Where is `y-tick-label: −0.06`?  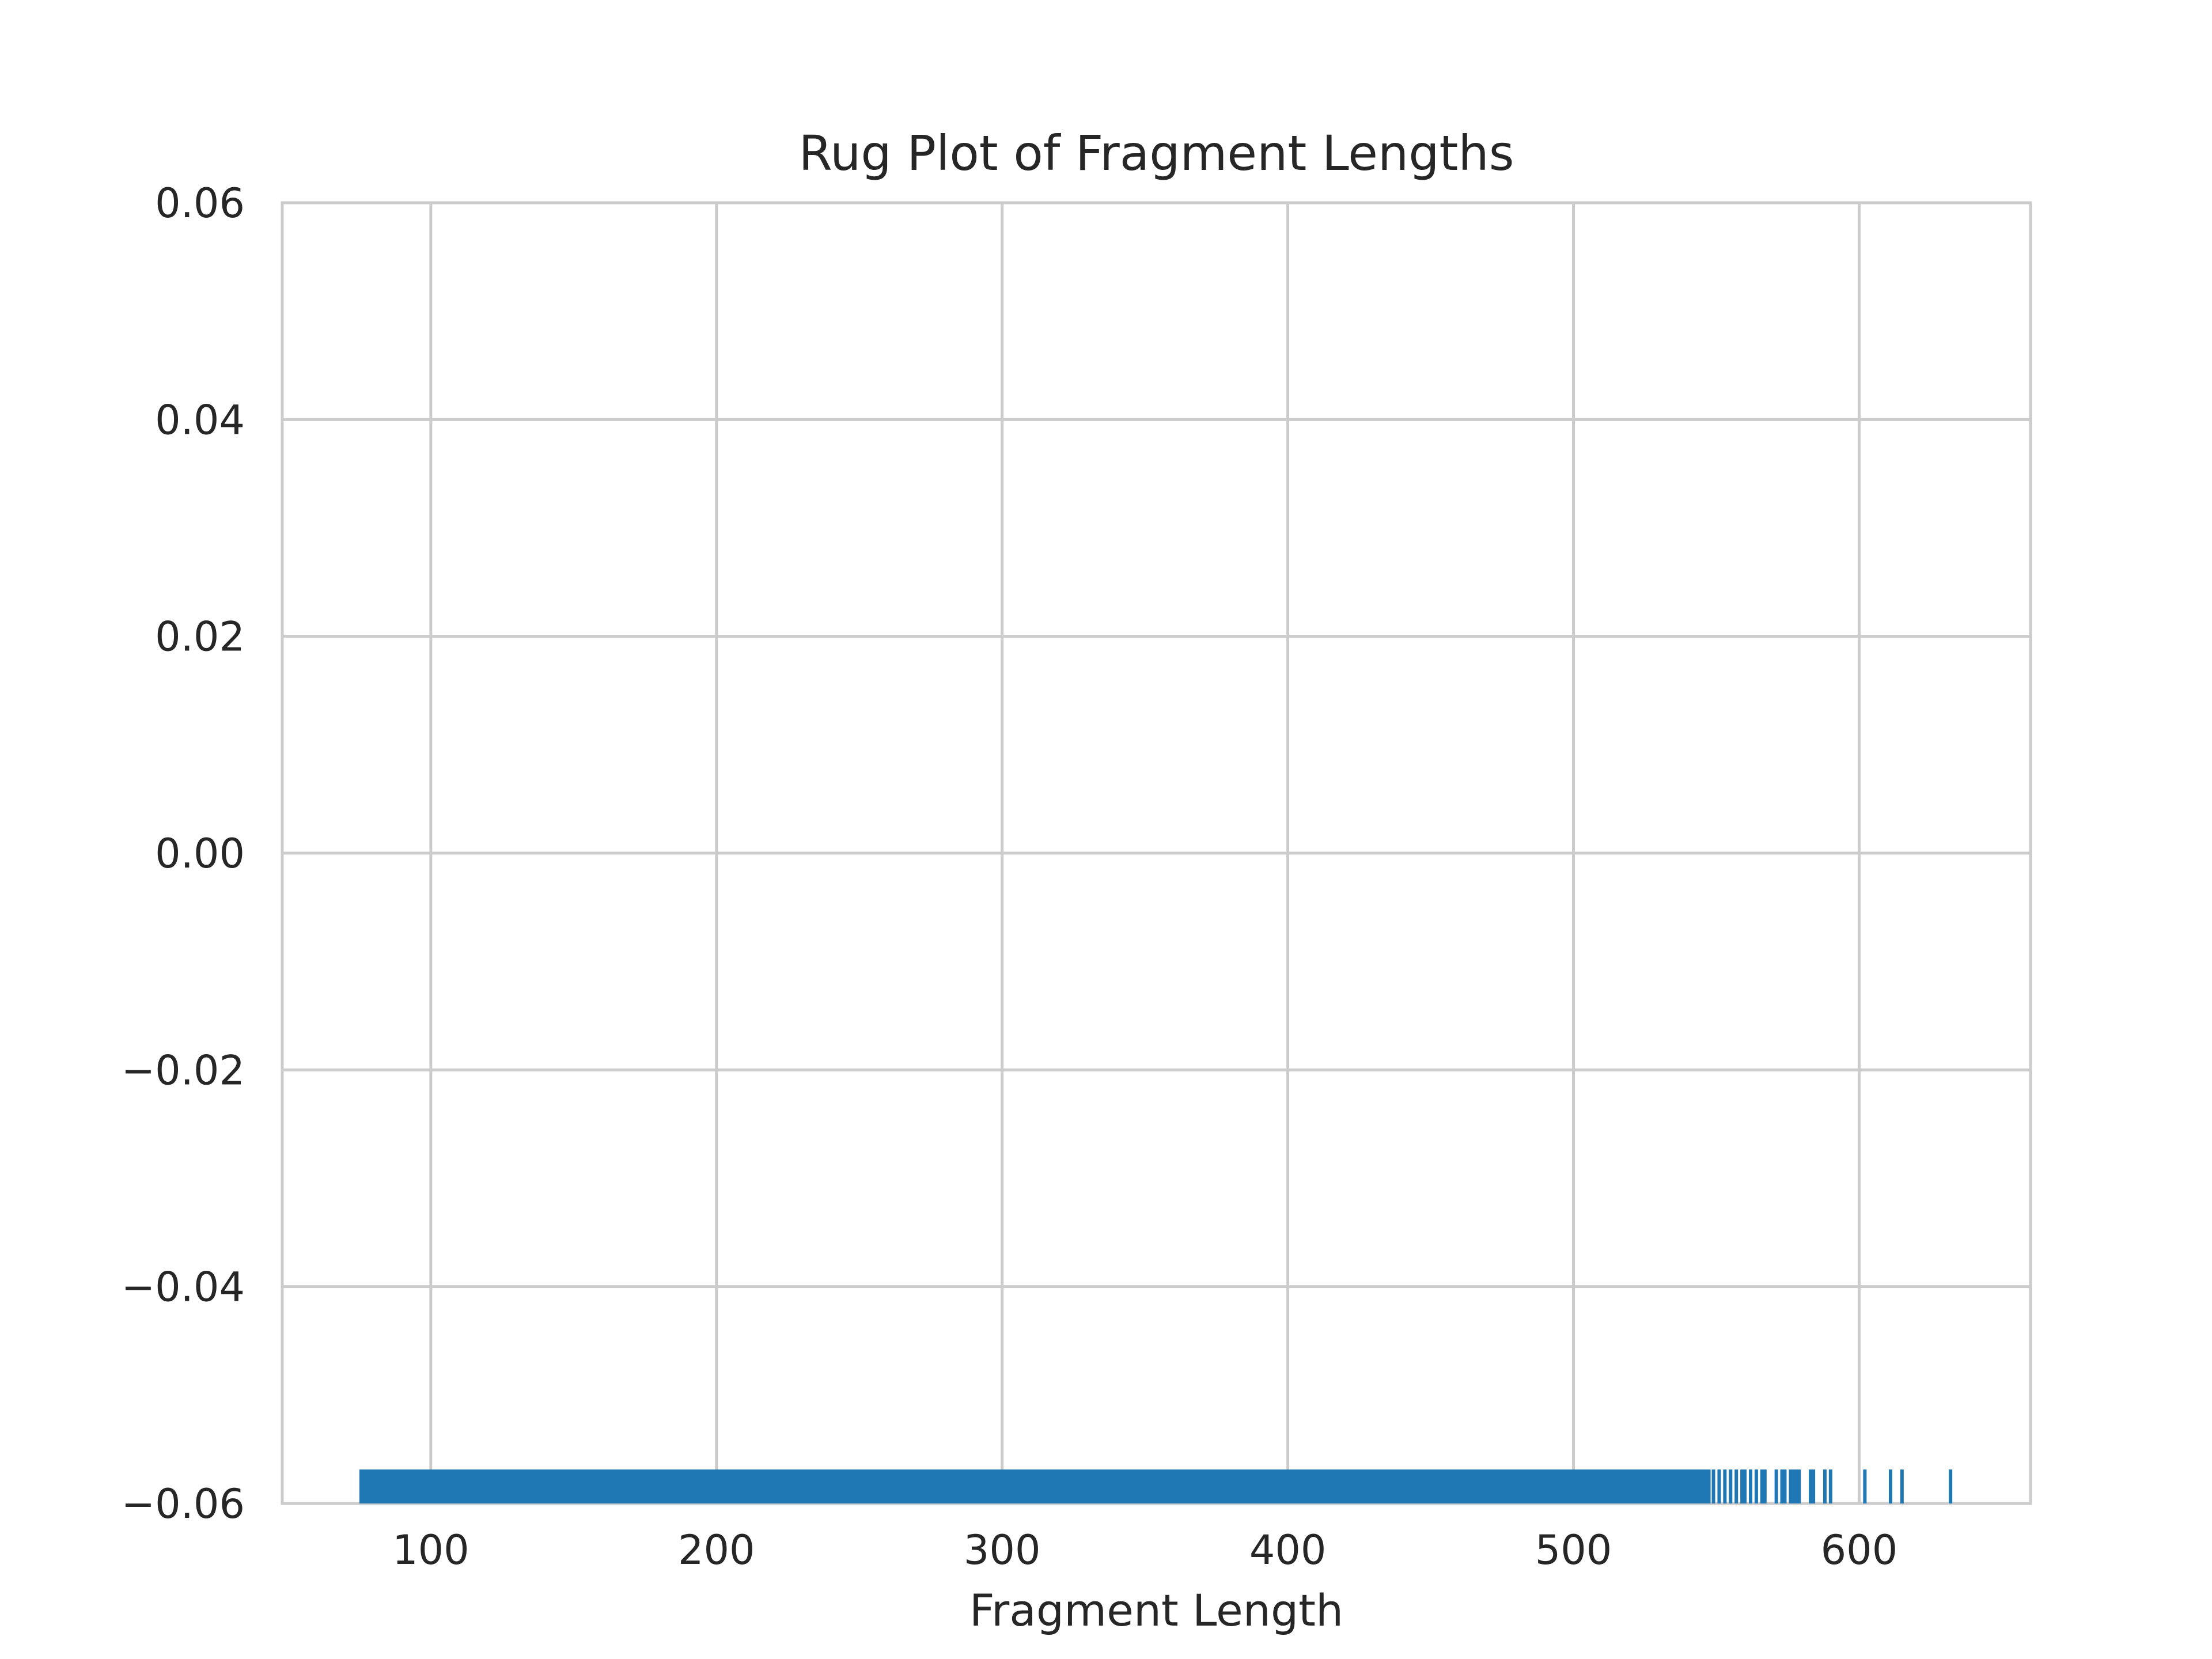
y-tick-label: −0.06 is located at coordinates (183, 1504).